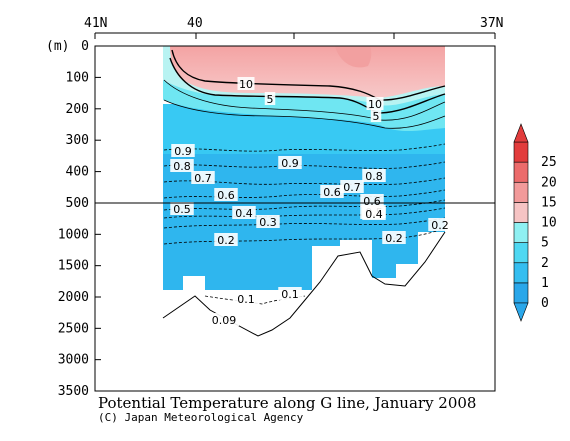 The image size is (570, 441). What do you see at coordinates (73, 266) in the screenshot?
I see `depth-tick-label-7: 1500` at bounding box center [73, 266].